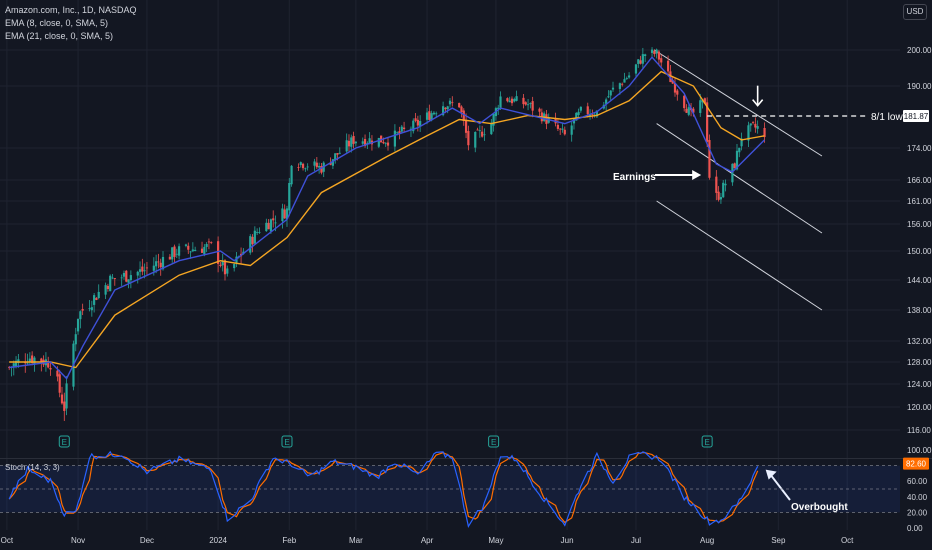 This screenshot has width=932, height=550. I want to click on price-tick-label: 144.00, so click(919, 280).